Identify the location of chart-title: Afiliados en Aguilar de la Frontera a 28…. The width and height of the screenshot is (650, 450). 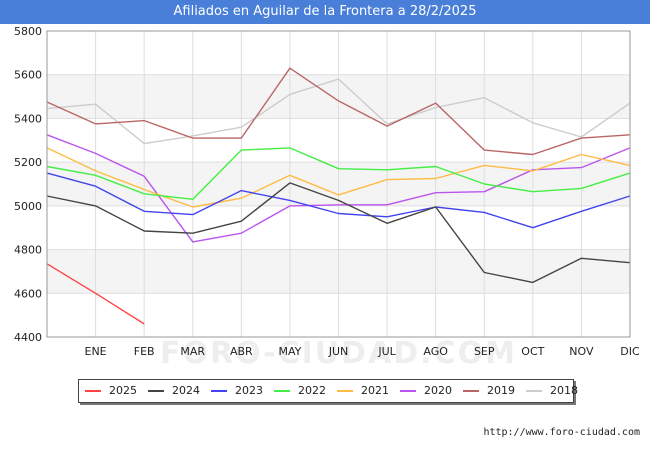
(325, 12).